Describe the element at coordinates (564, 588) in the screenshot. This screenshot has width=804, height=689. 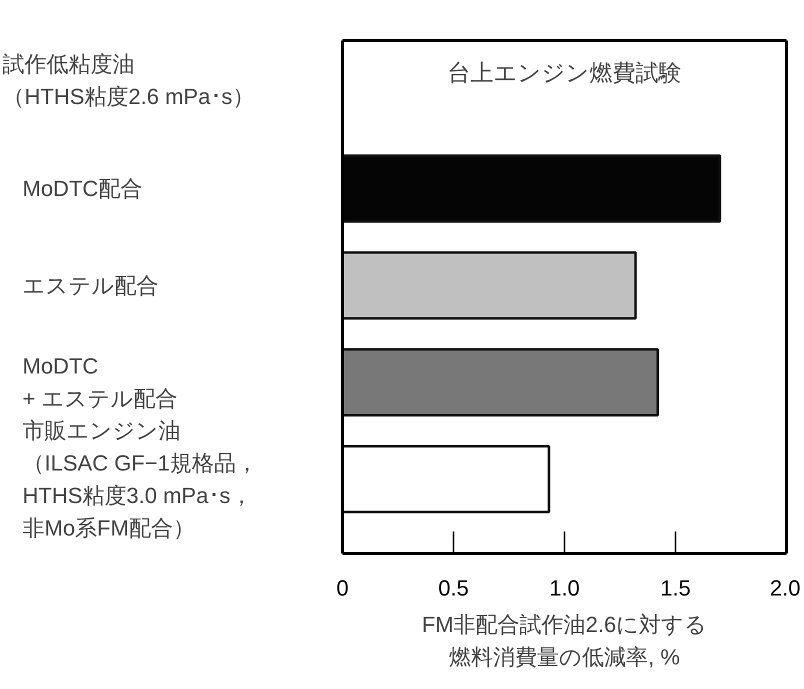
I see `x-tick-label: 1.0` at that location.